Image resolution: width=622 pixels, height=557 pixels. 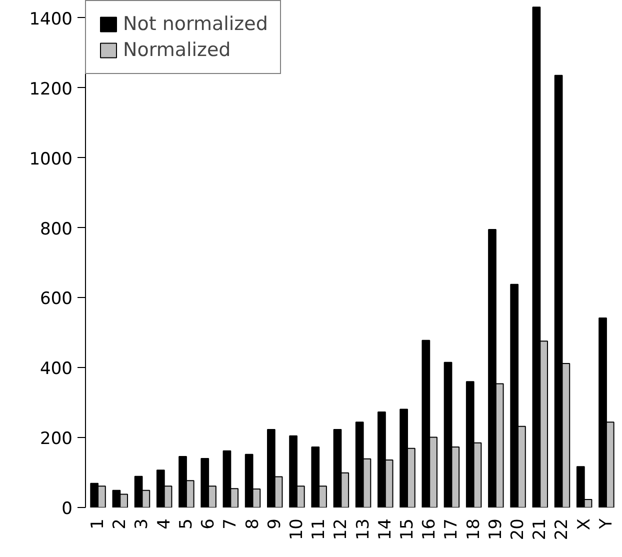 I want to click on x-tick-label: 2, so click(x=120, y=524).